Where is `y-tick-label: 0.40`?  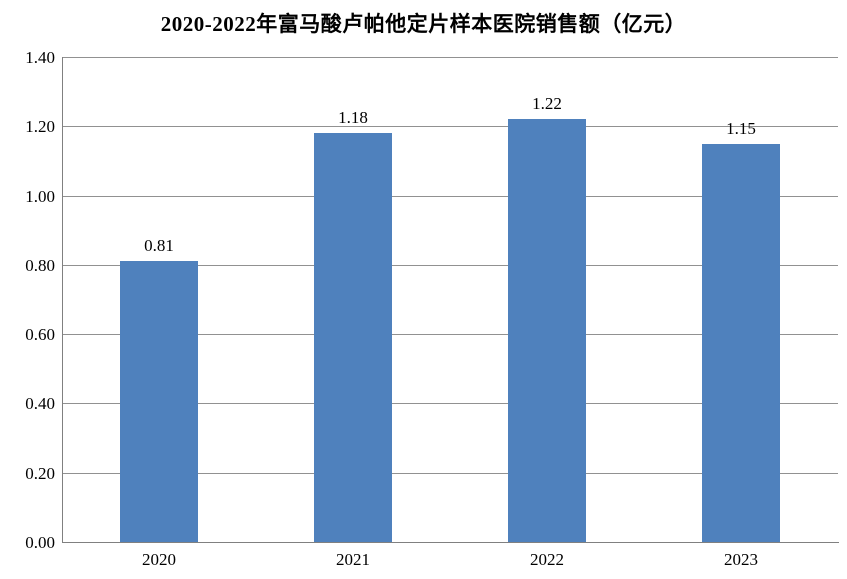 y-tick-label: 0.40 is located at coordinates (40, 404).